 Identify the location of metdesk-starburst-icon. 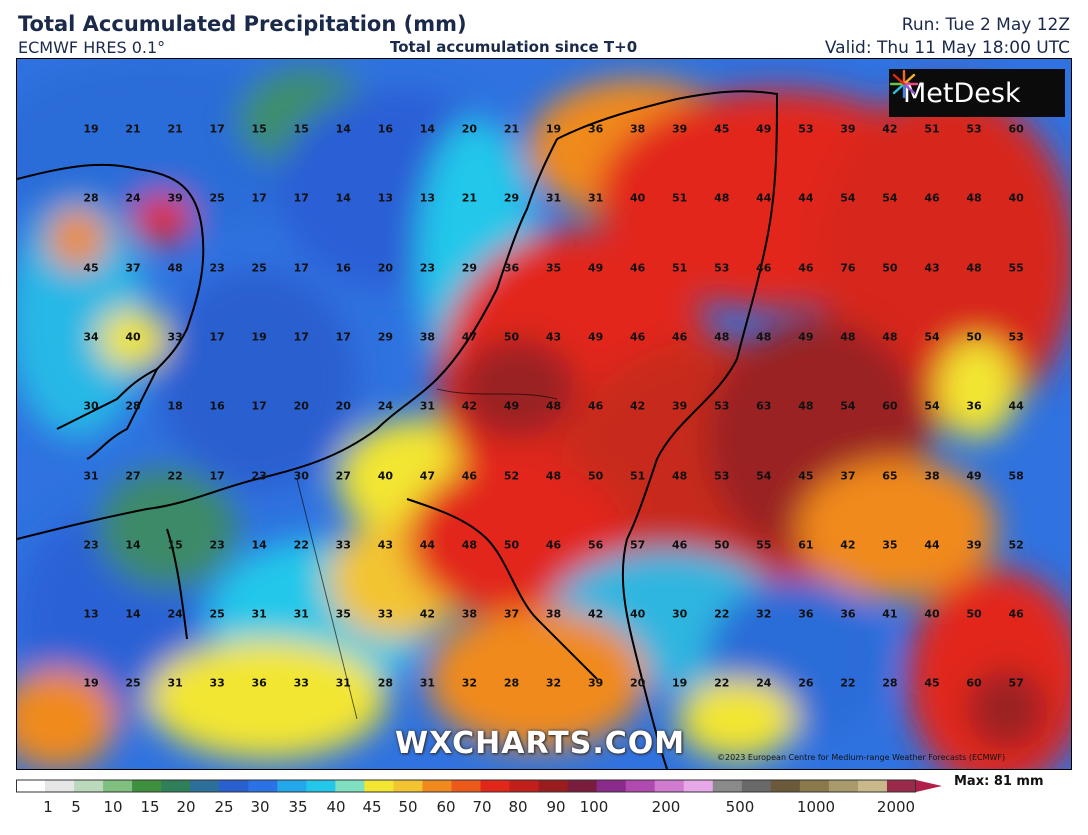
(904, 84).